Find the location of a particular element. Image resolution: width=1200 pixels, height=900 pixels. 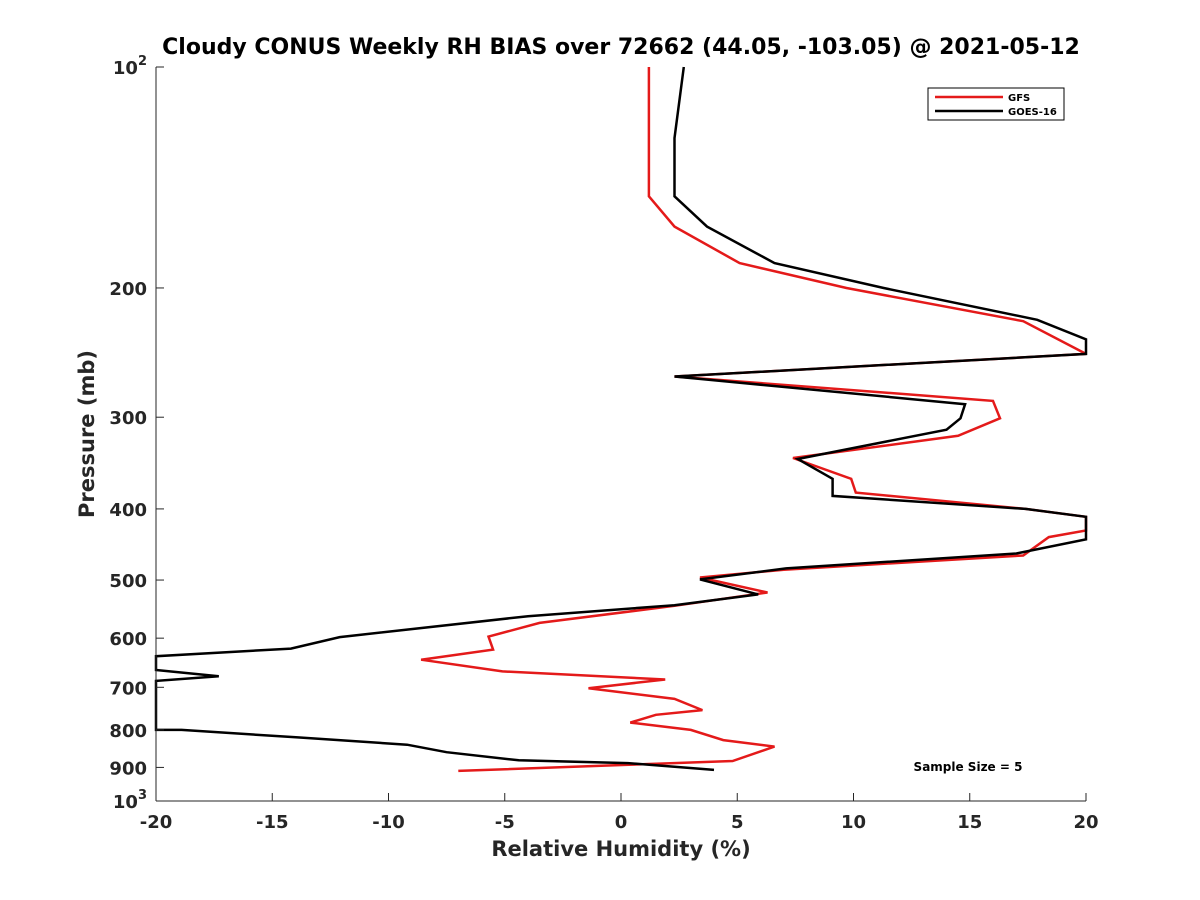

y-tick-label: 500 is located at coordinates (128, 581).